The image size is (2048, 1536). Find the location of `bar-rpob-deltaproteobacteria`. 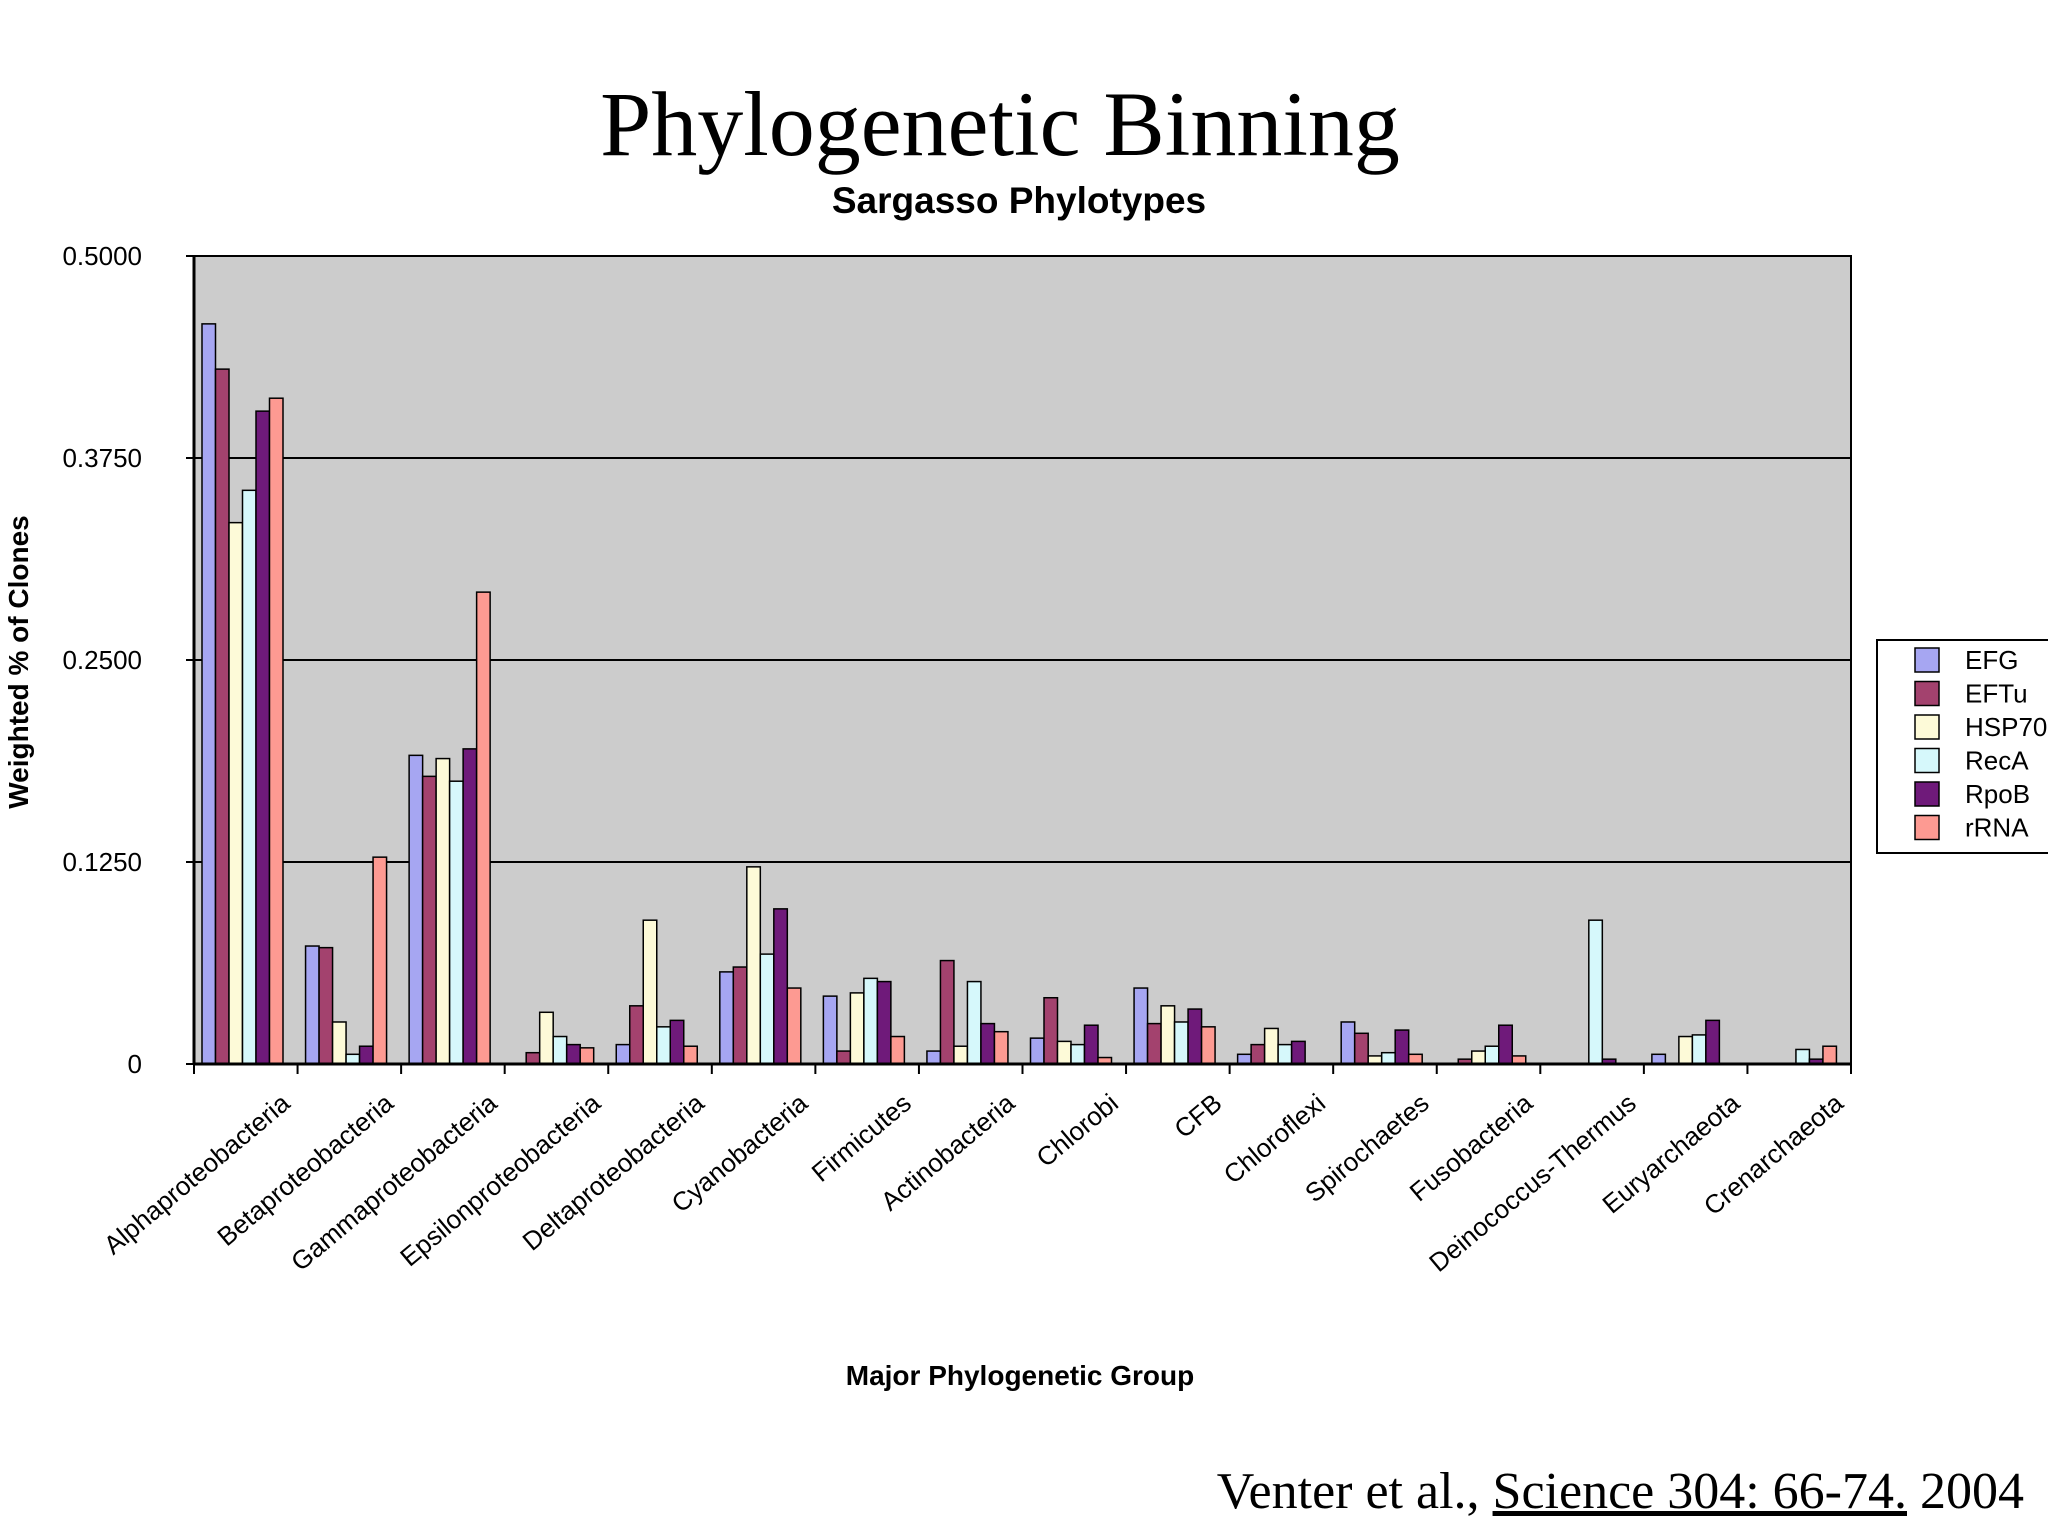

bar-rpob-deltaproteobacteria is located at coordinates (677, 1042).